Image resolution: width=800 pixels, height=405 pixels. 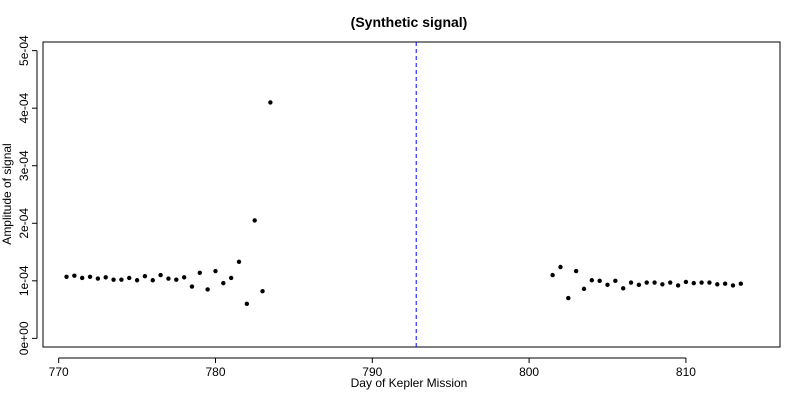 What do you see at coordinates (409, 22) in the screenshot?
I see `chart-title: (Synthetic signal)` at bounding box center [409, 22].